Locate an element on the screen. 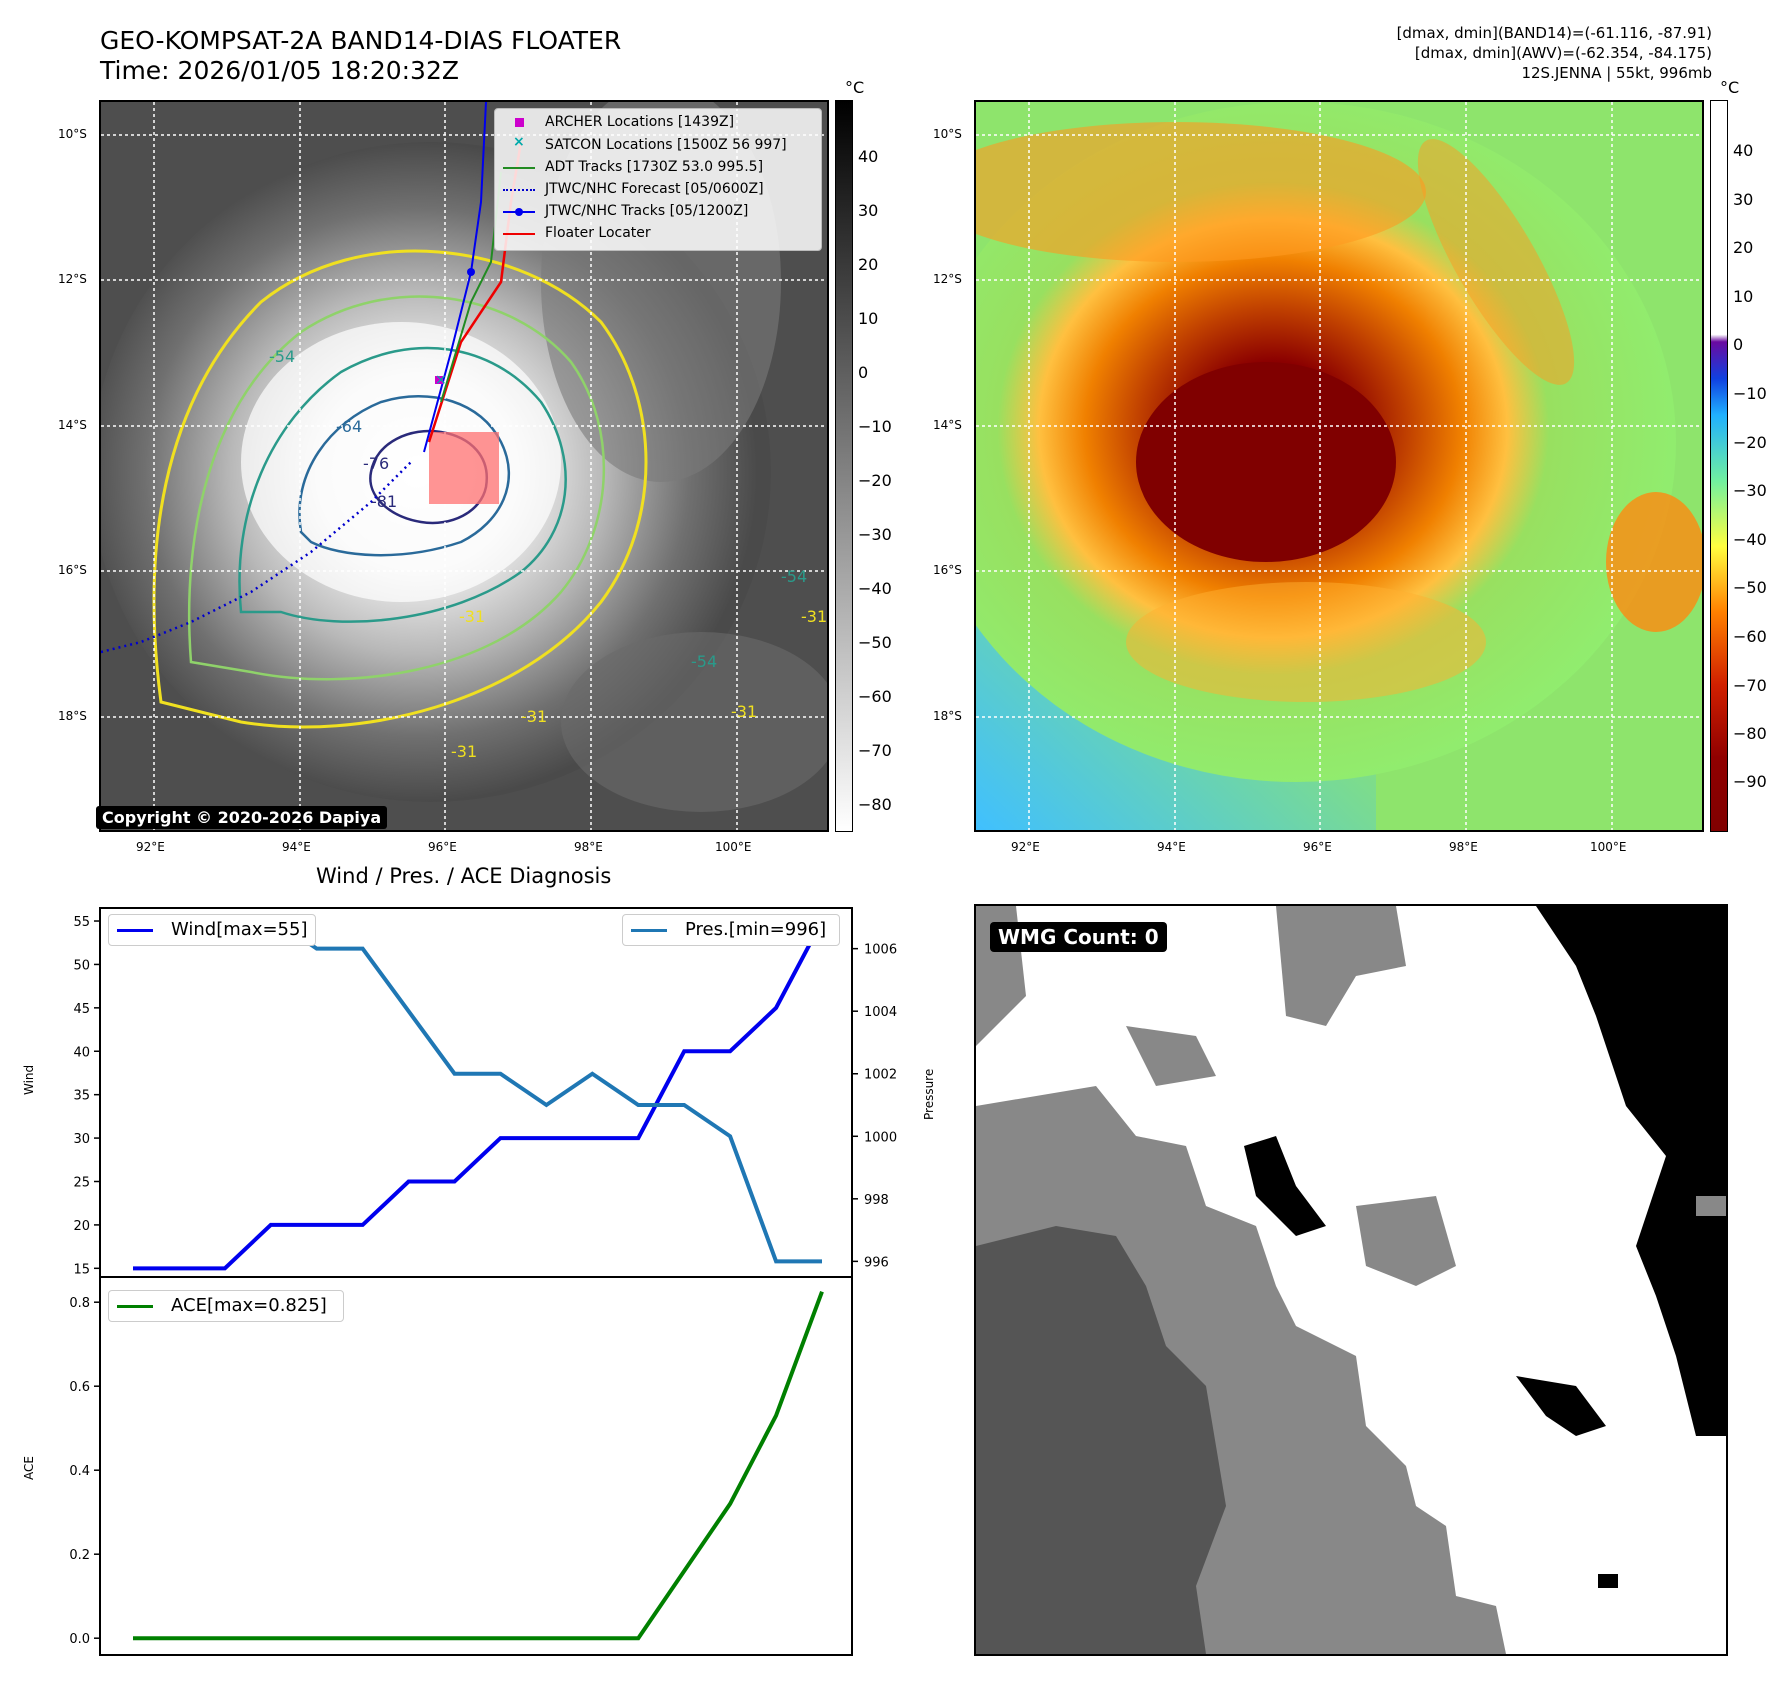 The image size is (1792, 1690). ace-tick-label: 0.8 is located at coordinates (79, 1303).